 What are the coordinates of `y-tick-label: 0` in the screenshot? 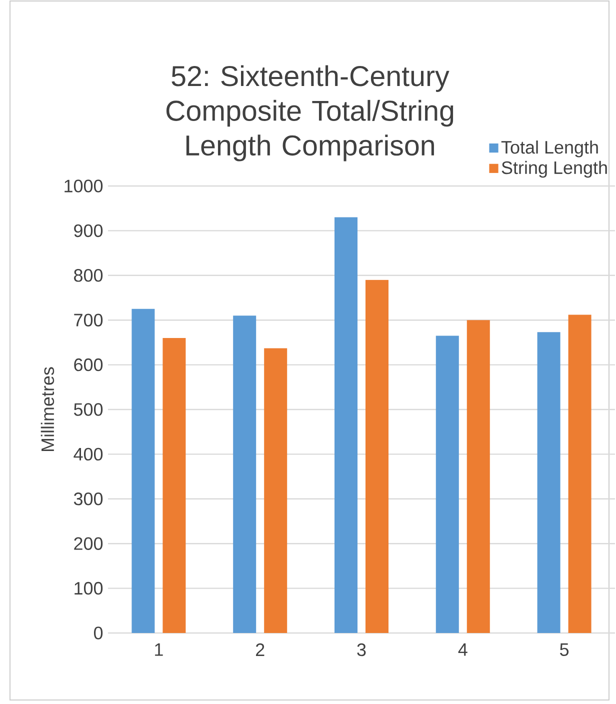 It's located at (98, 633).